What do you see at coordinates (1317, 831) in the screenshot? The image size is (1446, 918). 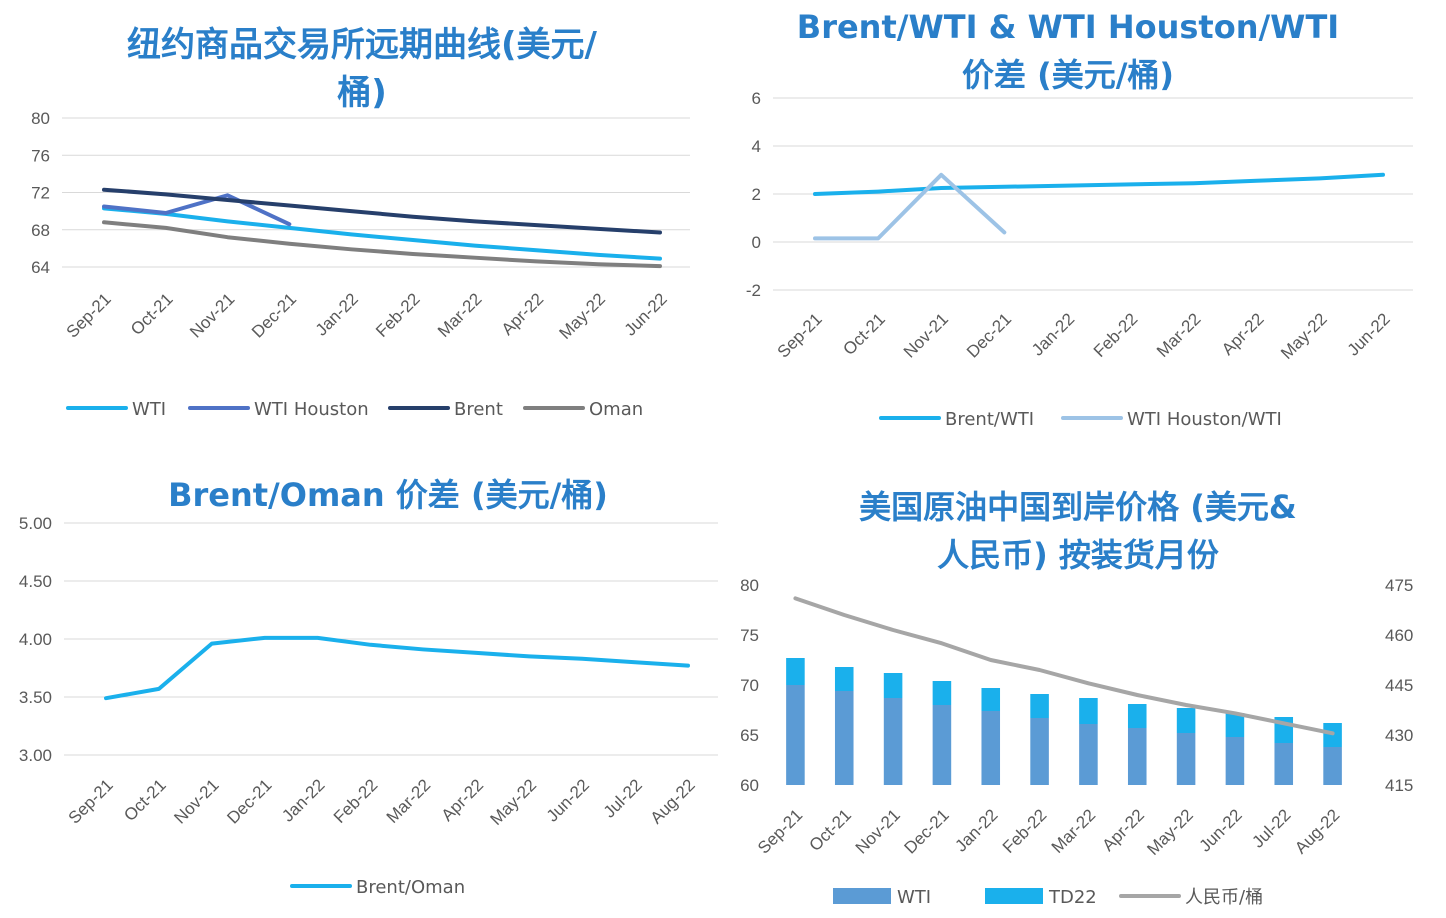 I see `x-tick-label: Aug-22` at bounding box center [1317, 831].